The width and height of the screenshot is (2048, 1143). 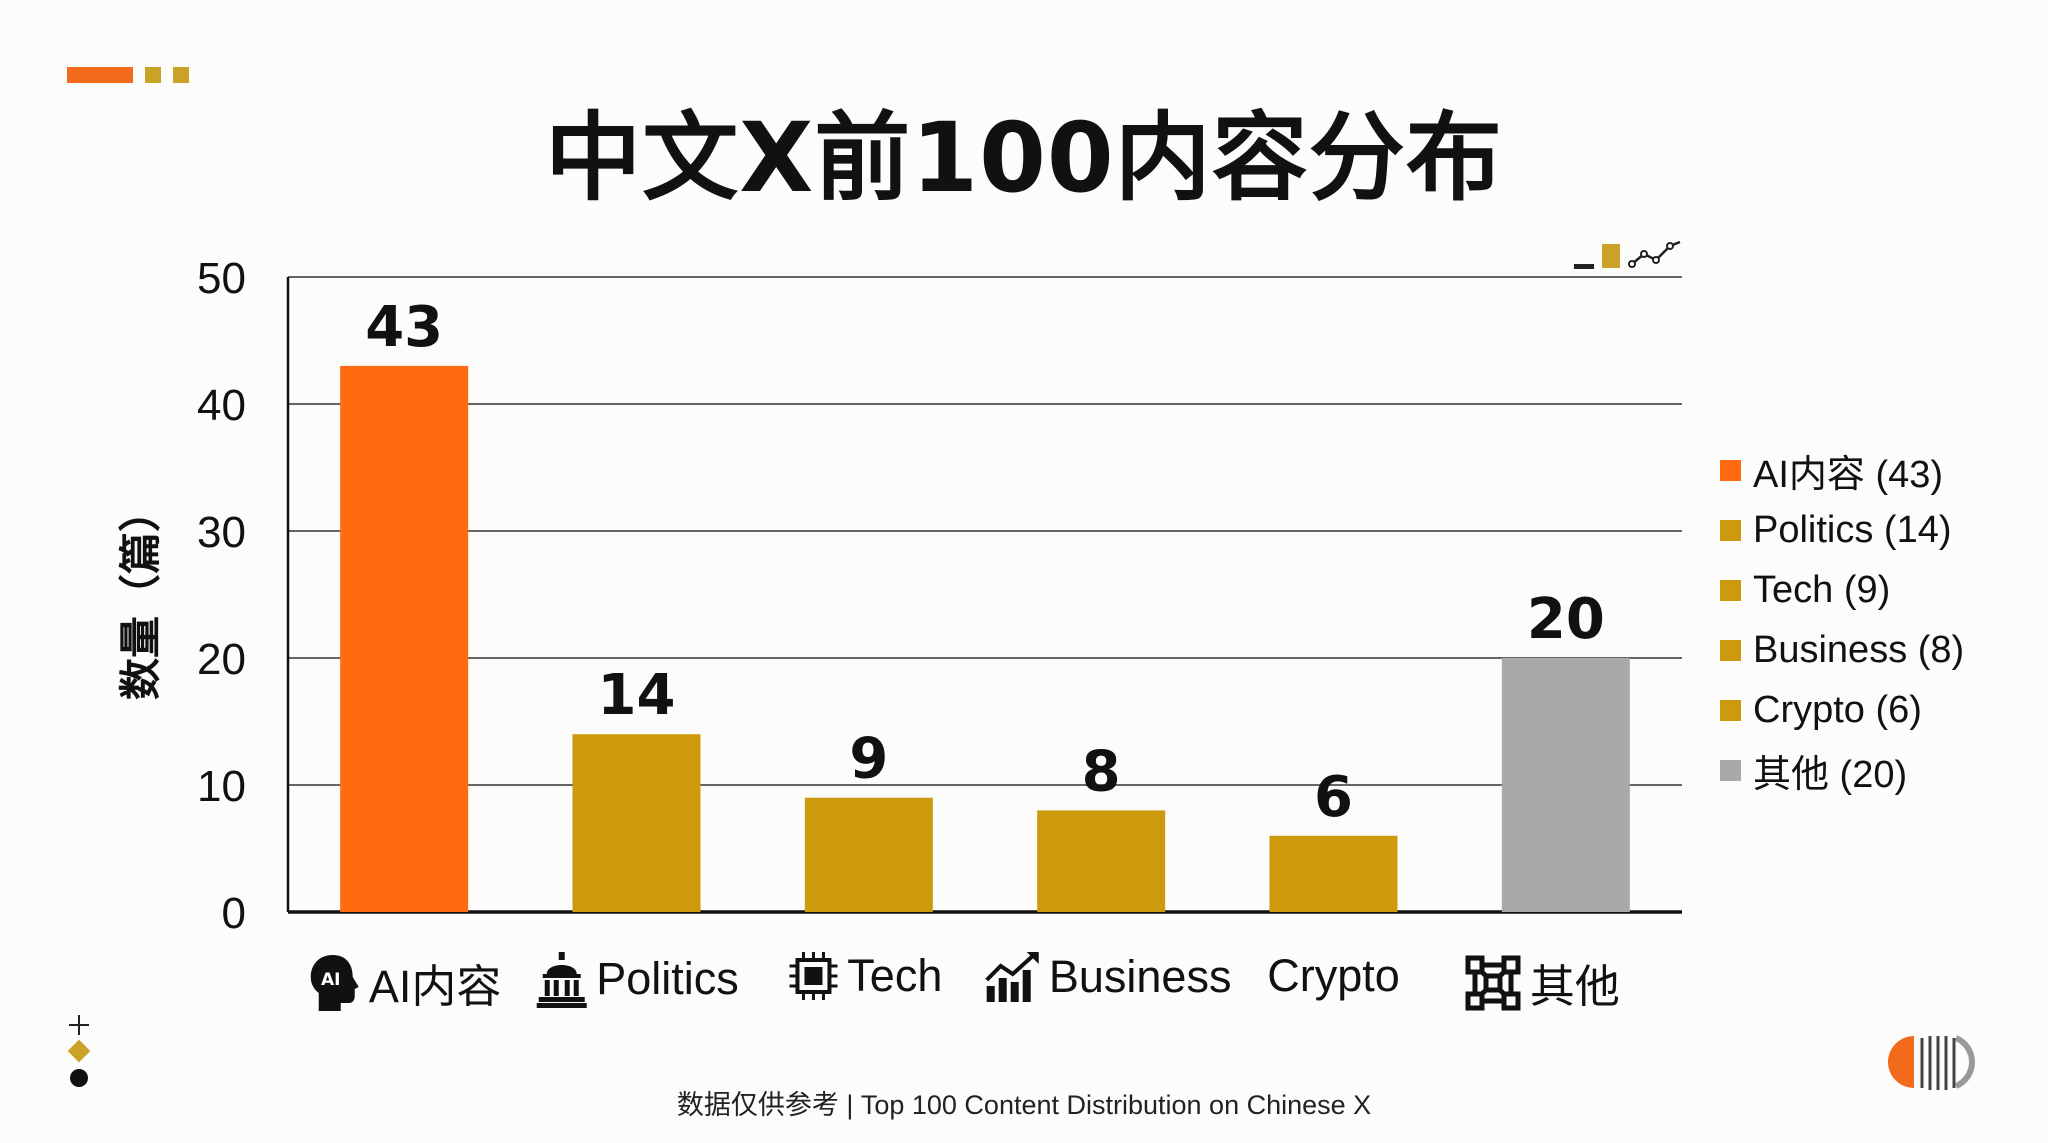 What do you see at coordinates (1852, 529) in the screenshot?
I see `legend-label: Politics (14)` at bounding box center [1852, 529].